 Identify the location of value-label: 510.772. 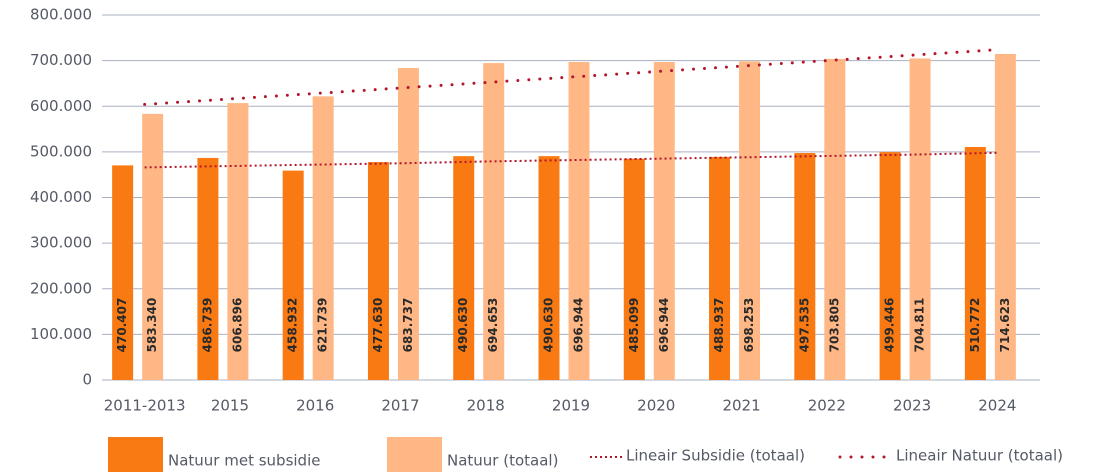
(975, 325).